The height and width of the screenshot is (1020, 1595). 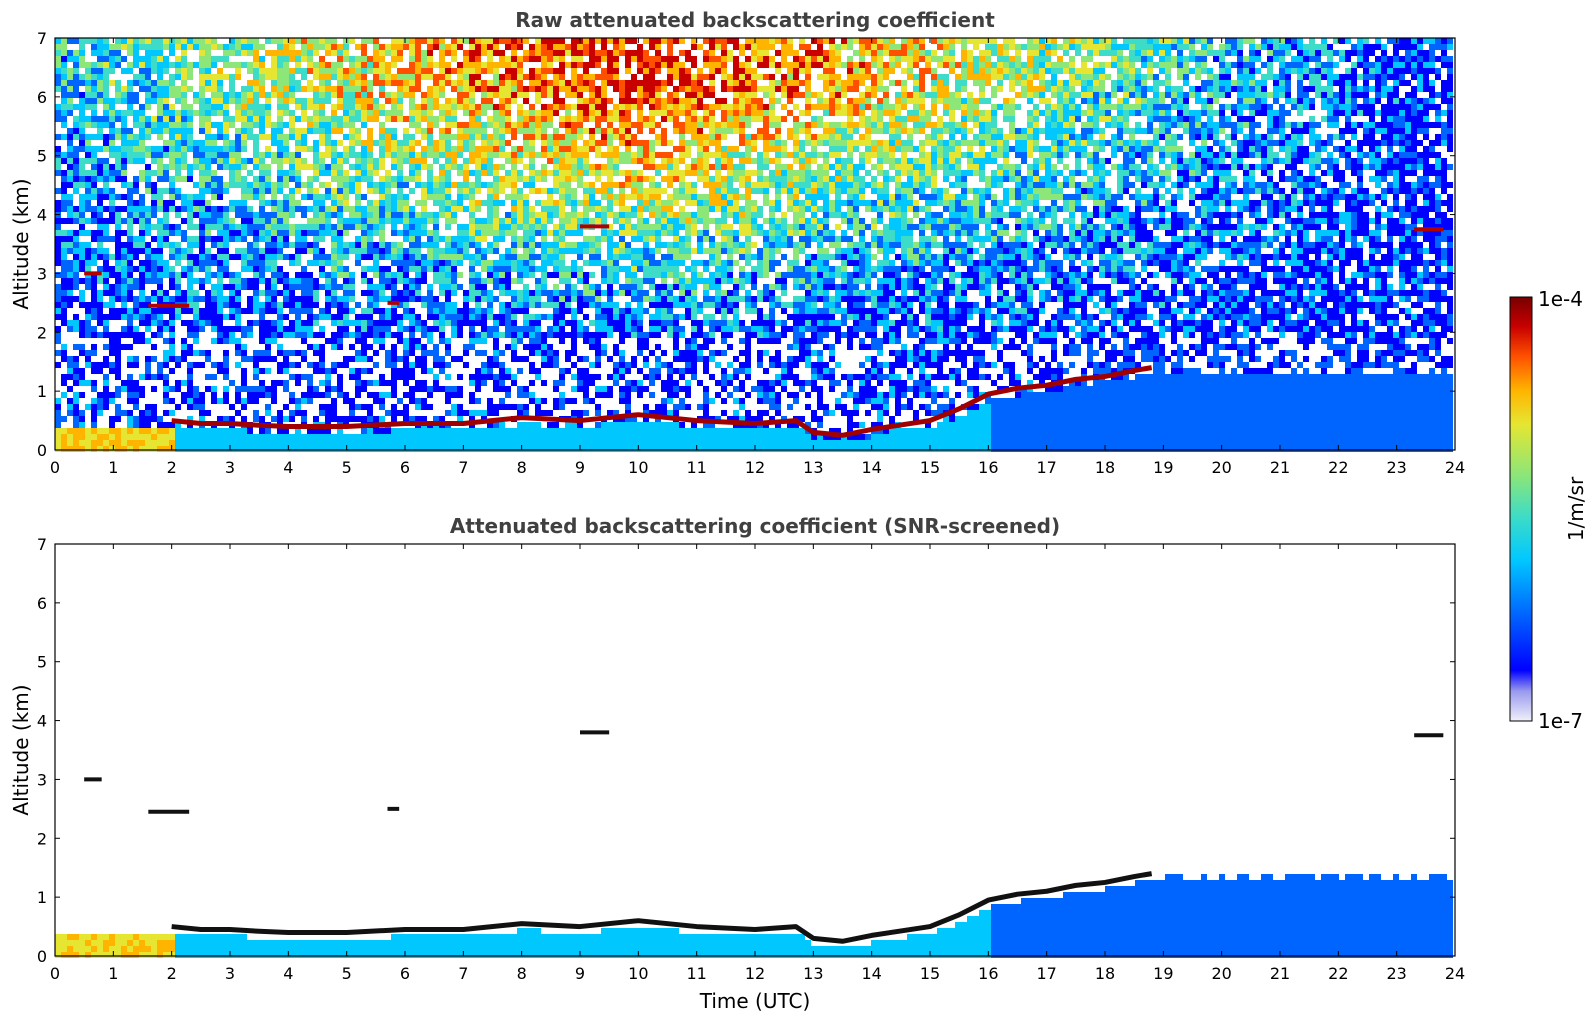 What do you see at coordinates (1548, 510) in the screenshot?
I see `colorbar: 1e-4 1e-7 1/m/sr` at bounding box center [1548, 510].